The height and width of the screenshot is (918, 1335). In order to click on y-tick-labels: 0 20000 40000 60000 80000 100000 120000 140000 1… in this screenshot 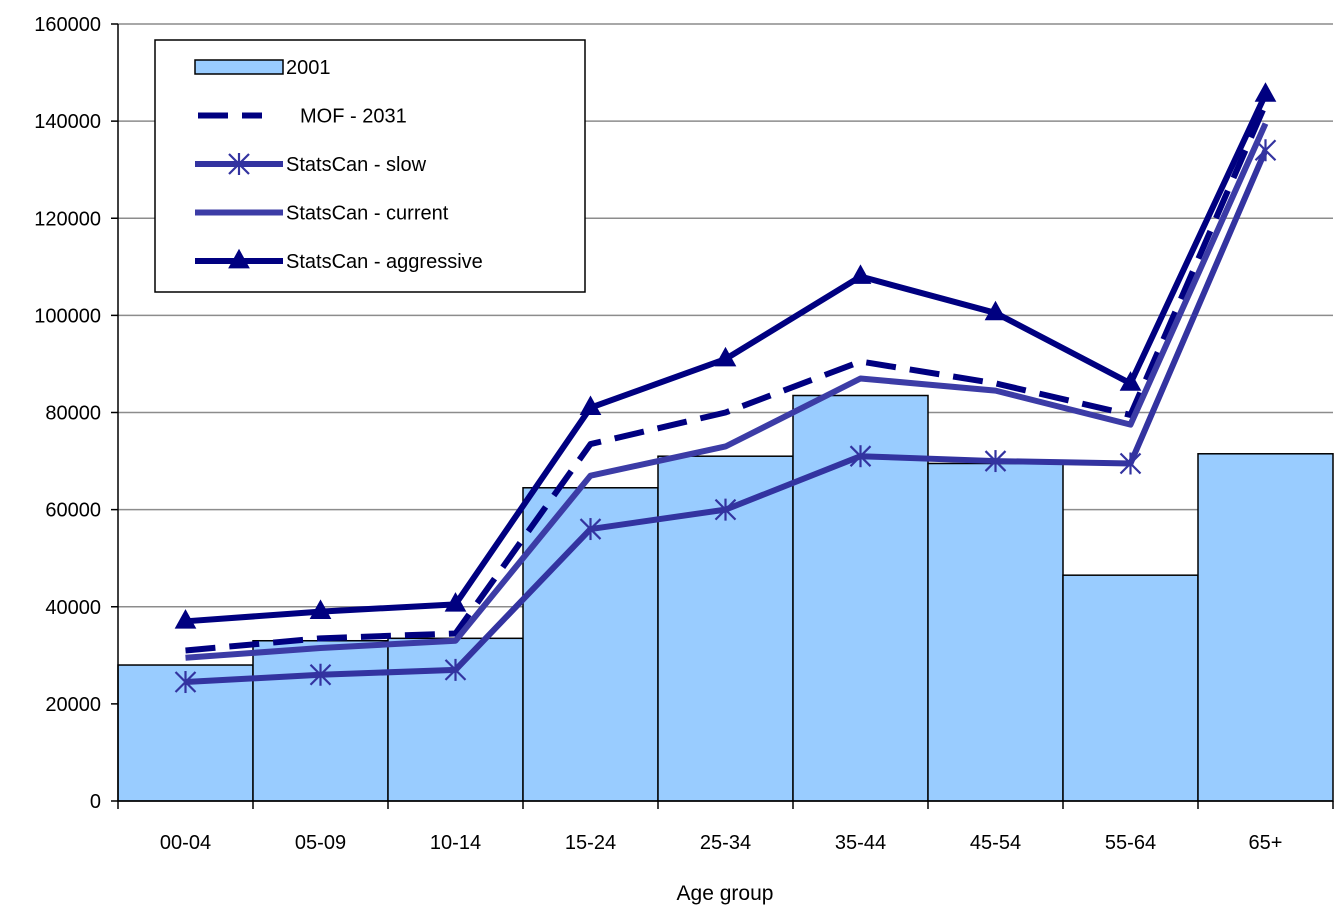, I will do `click(67, 413)`.